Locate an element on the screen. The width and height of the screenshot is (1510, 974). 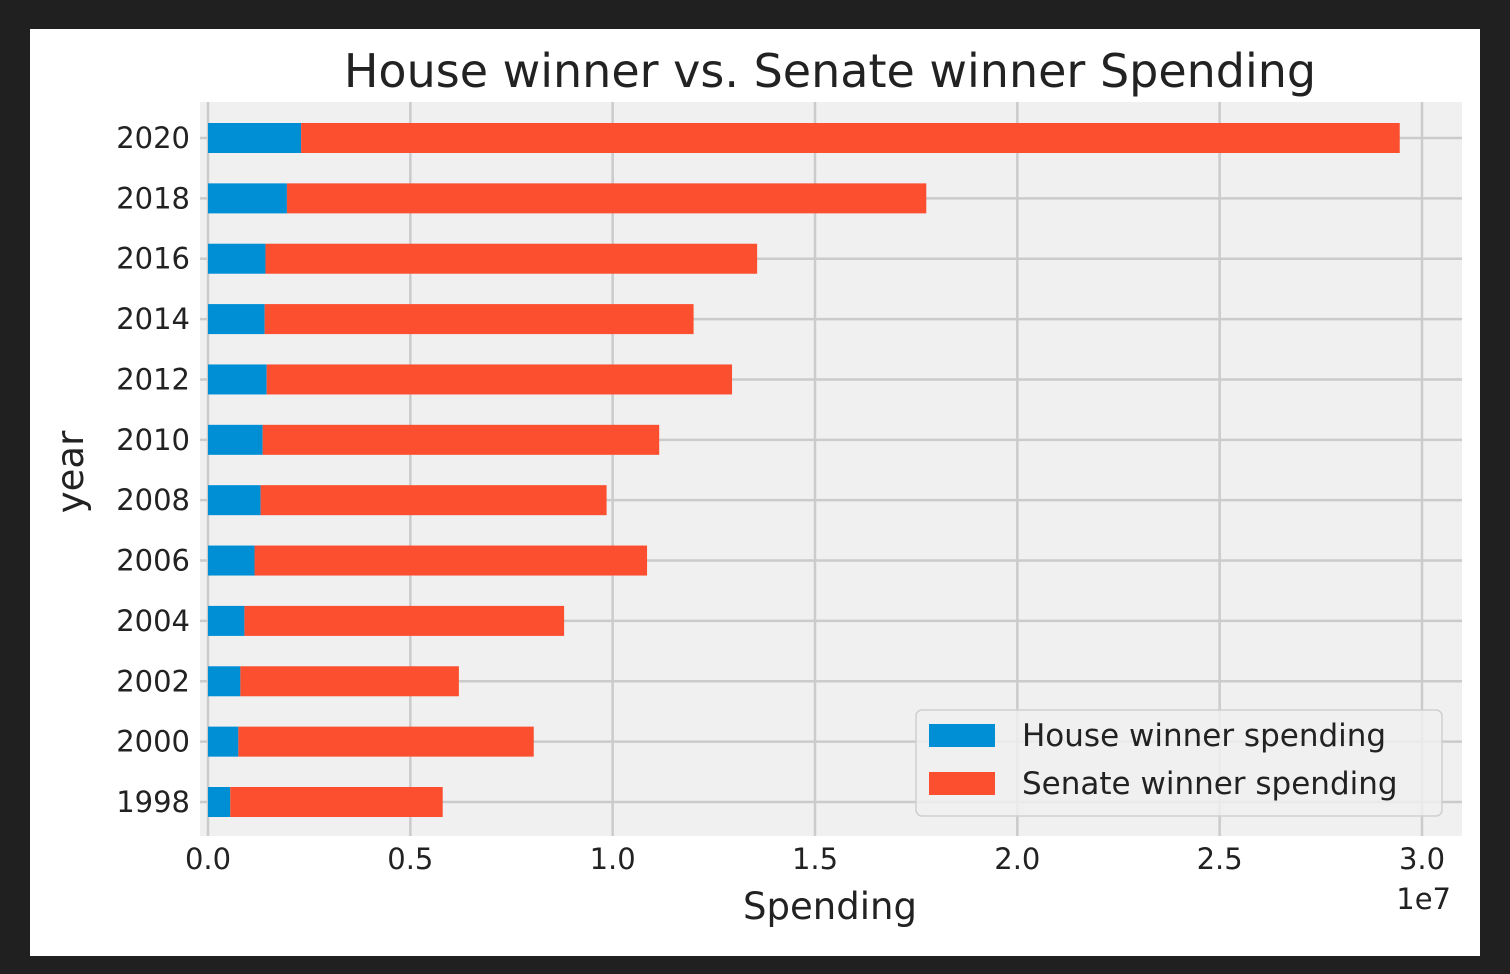
x-offset-label: 1e7 is located at coordinates (1423, 899).